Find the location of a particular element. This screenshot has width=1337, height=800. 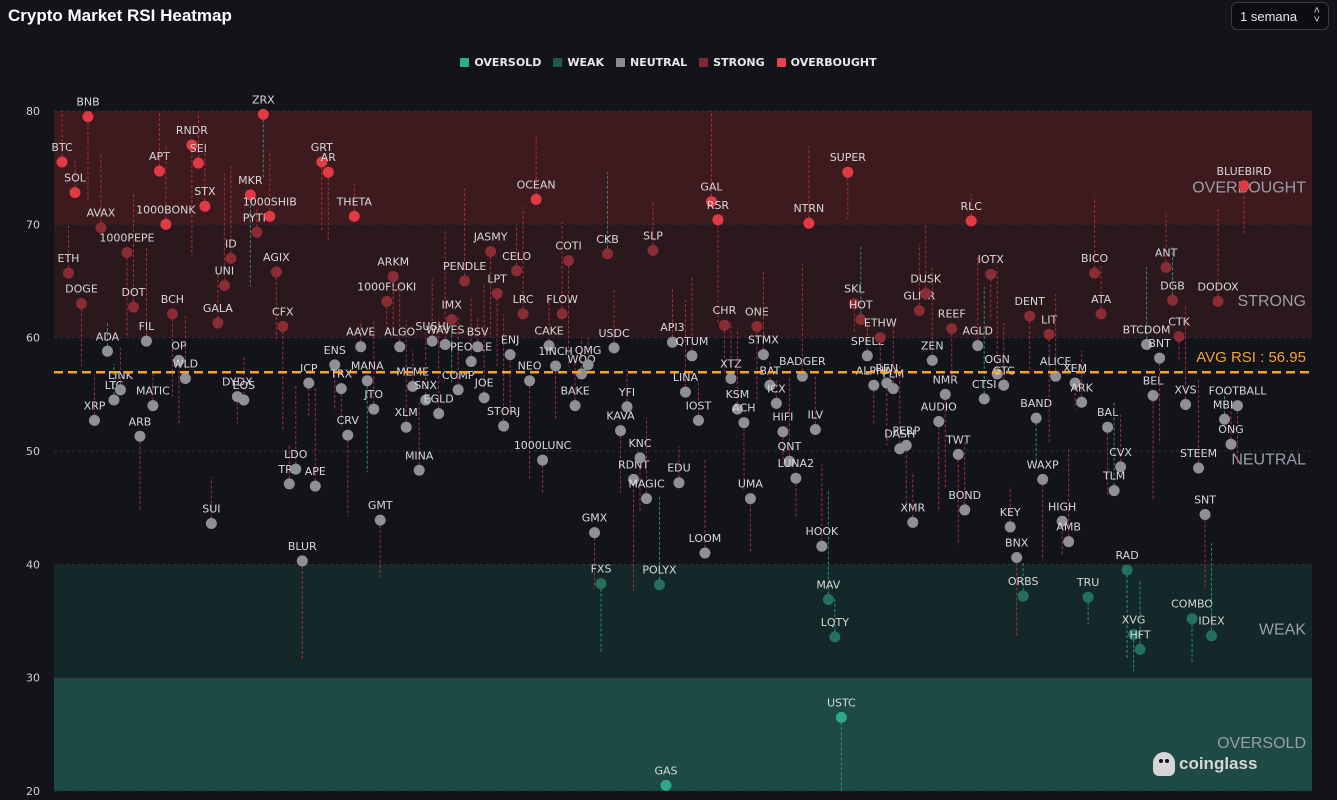

point-label-ens: ENS is located at coordinates (335, 350).